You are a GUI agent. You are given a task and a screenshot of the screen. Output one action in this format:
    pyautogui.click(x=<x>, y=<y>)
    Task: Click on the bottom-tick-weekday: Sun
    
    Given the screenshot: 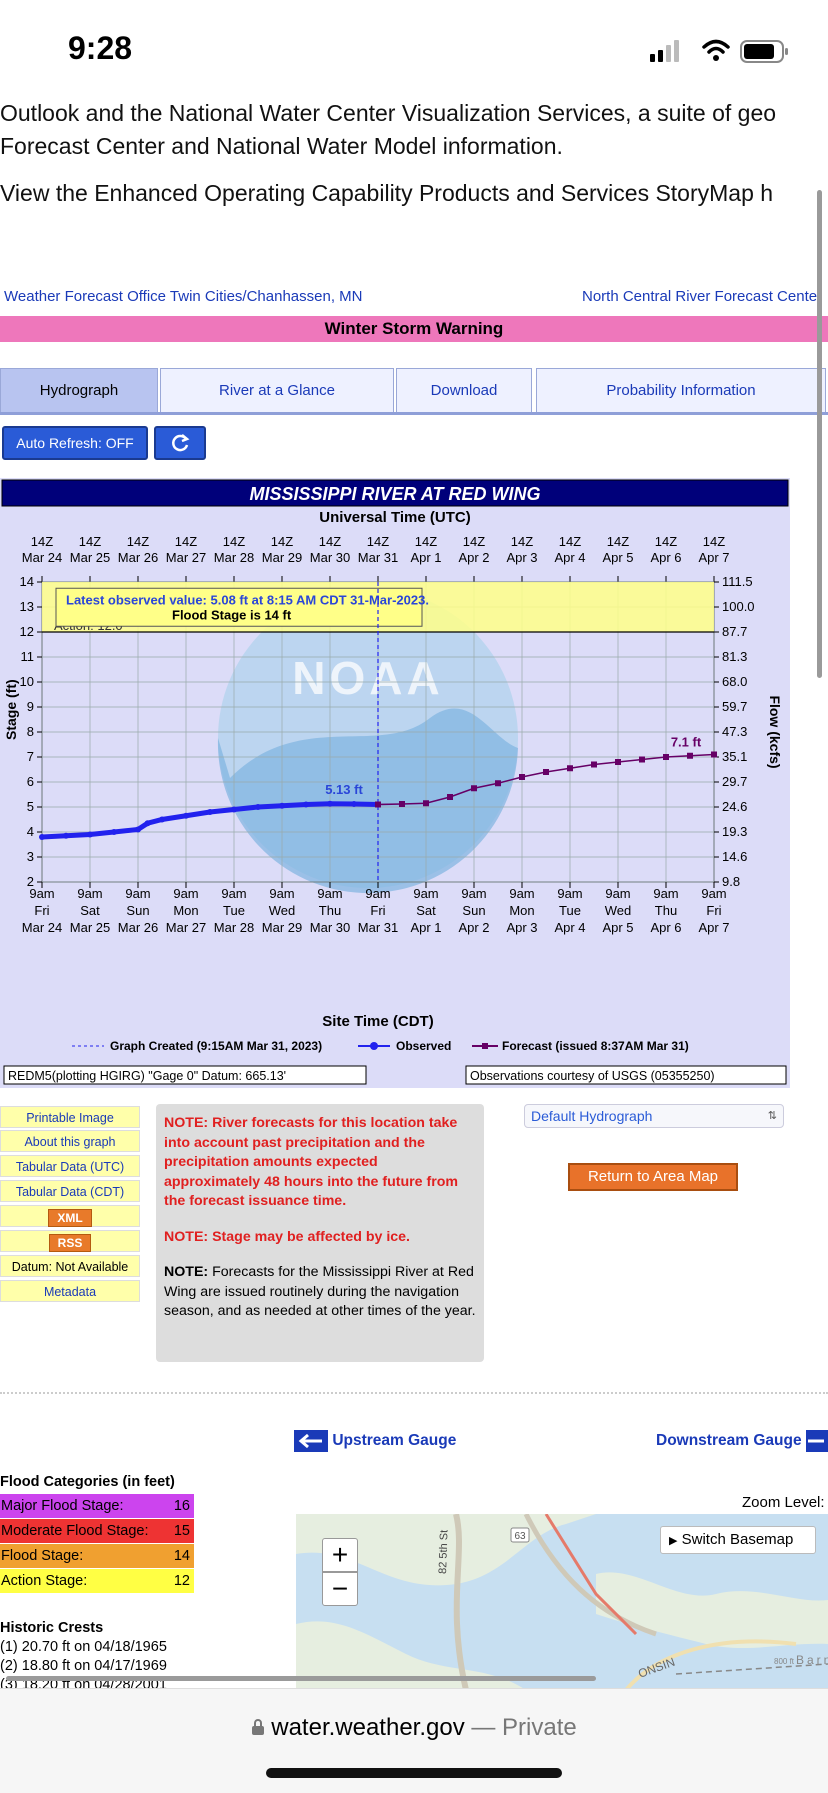 What is the action you would take?
    pyautogui.click(x=137, y=910)
    